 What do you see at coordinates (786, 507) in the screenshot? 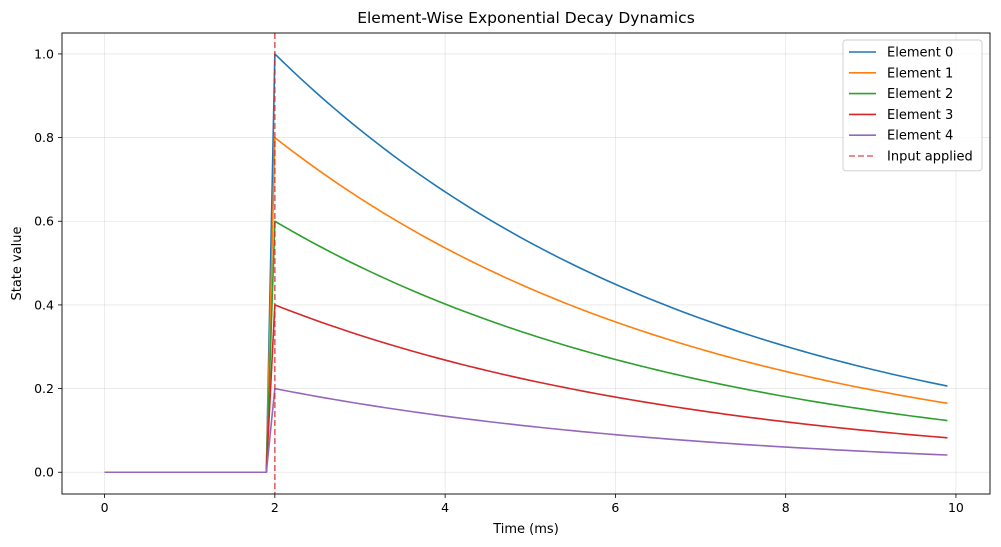
I see `x-tick-label: 8` at bounding box center [786, 507].